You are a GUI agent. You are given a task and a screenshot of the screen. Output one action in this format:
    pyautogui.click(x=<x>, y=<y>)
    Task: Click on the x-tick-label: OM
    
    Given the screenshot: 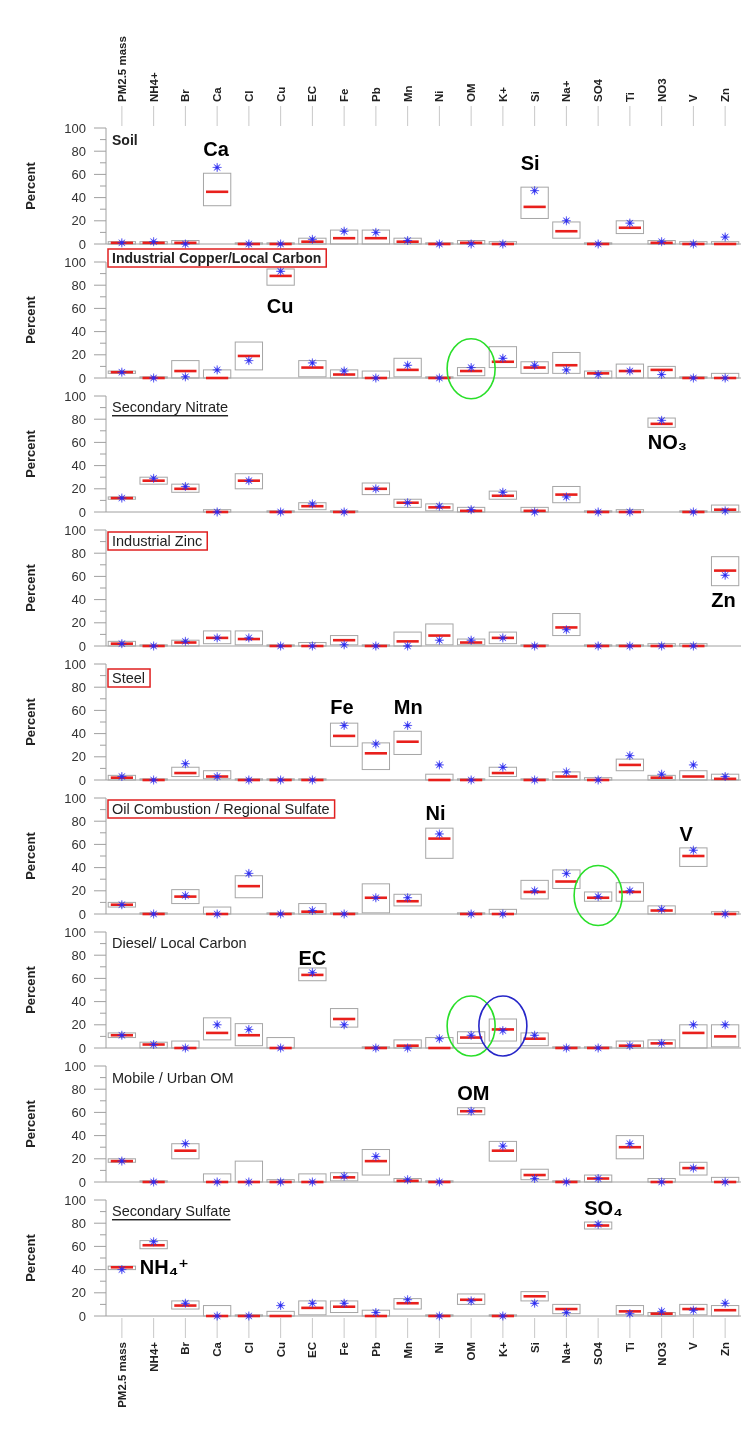 What is the action you would take?
    pyautogui.click(x=471, y=92)
    